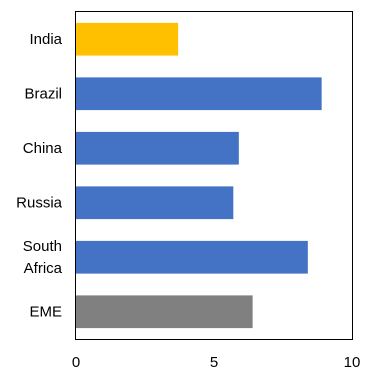 The width and height of the screenshot is (367, 379). Describe the element at coordinates (199, 94) in the screenshot. I see `bar-brazil` at that location.